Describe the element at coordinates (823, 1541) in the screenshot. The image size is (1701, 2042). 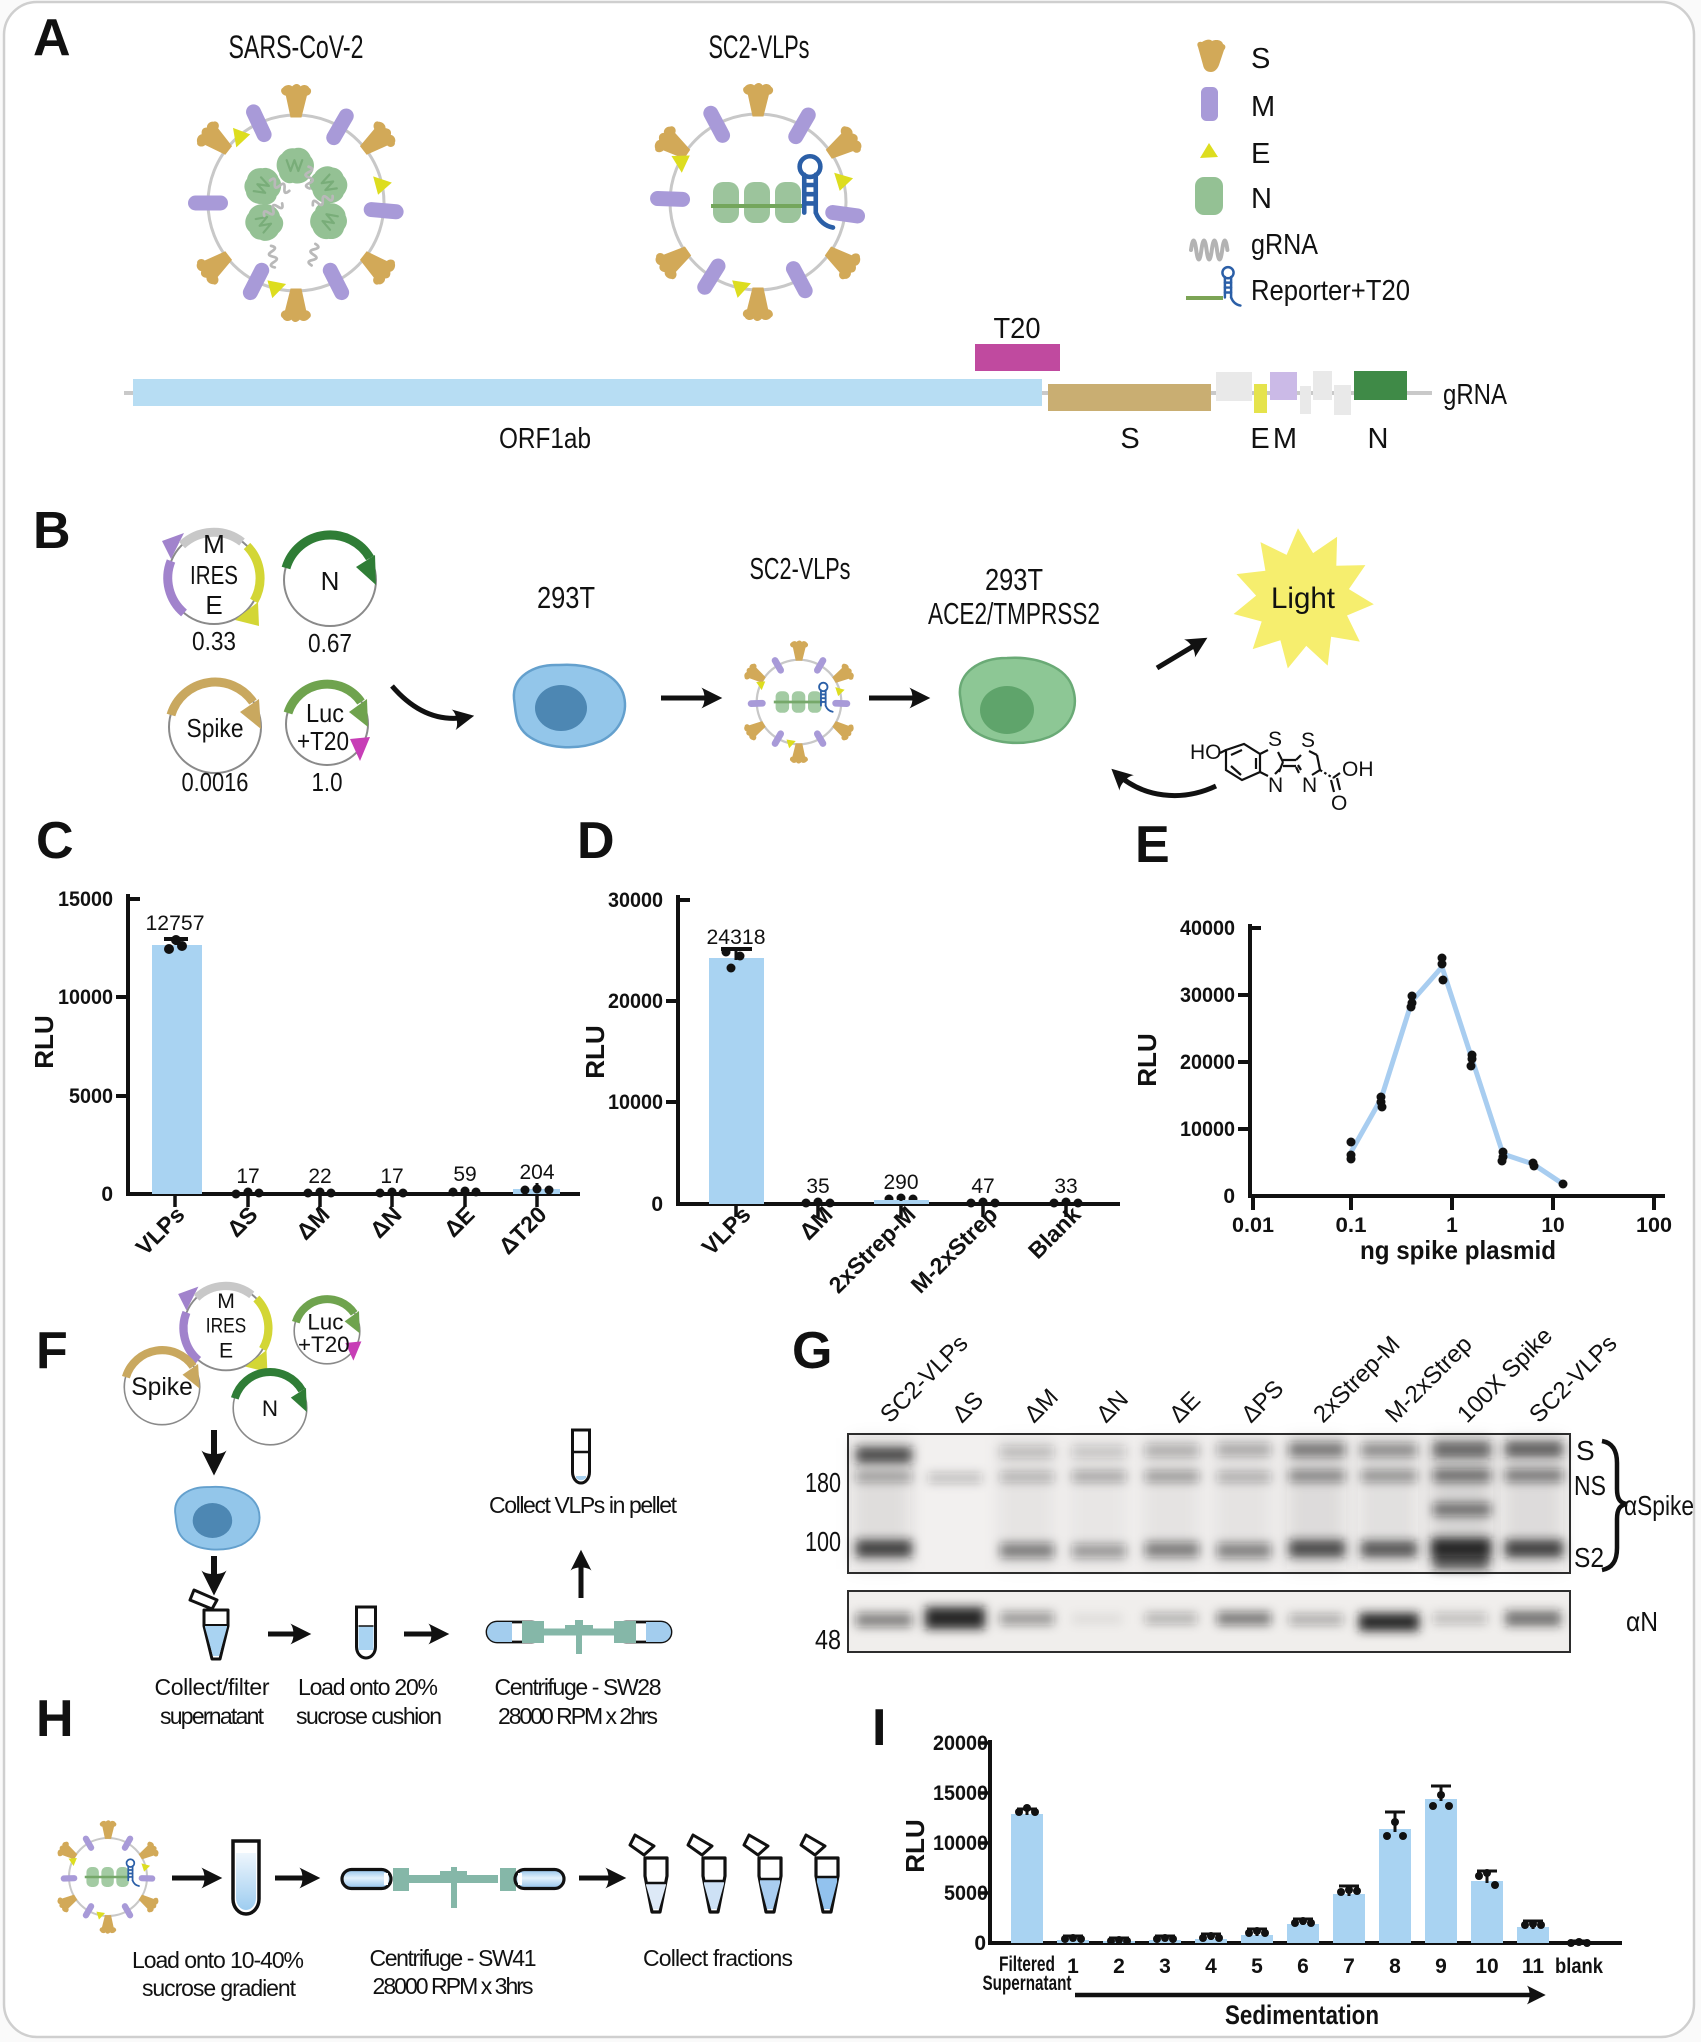
I see `svg-text: 100` at that location.